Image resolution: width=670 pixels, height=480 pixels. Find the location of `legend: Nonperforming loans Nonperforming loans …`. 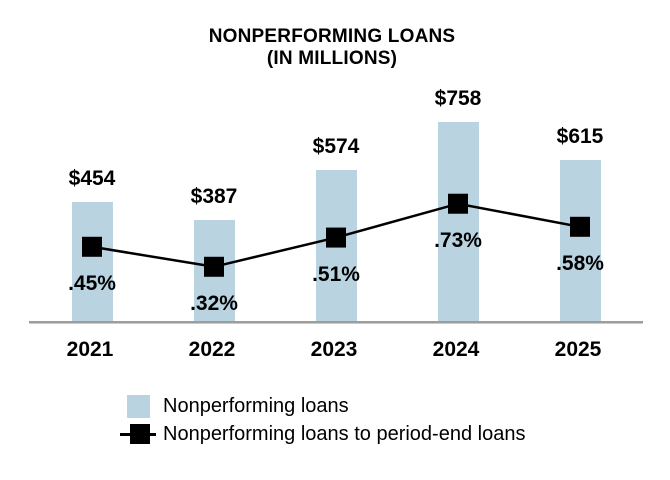

legend: Nonperforming loans Nonperforming loans … is located at coordinates (355, 421).